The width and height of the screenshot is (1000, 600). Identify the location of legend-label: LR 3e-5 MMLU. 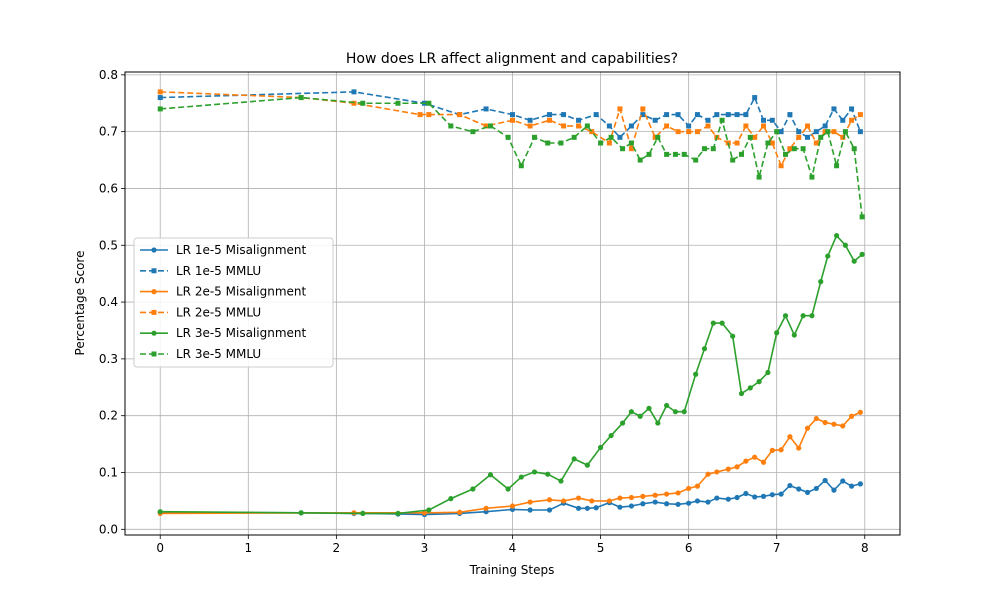
(218, 354).